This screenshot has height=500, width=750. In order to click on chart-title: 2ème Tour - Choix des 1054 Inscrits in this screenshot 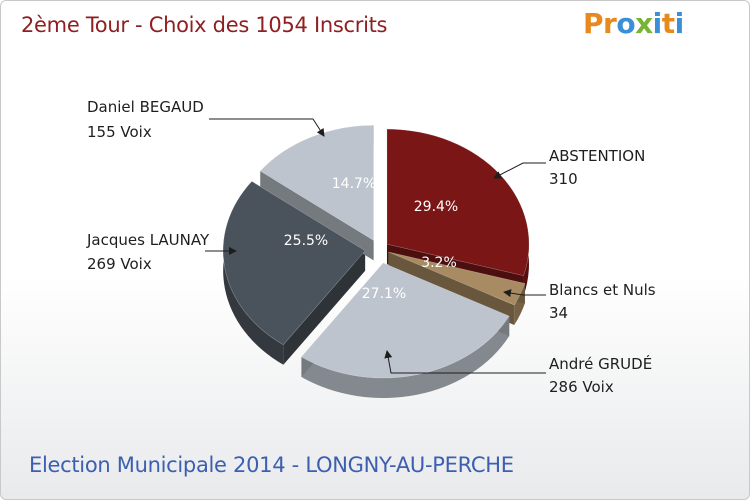, I will do `click(204, 25)`.